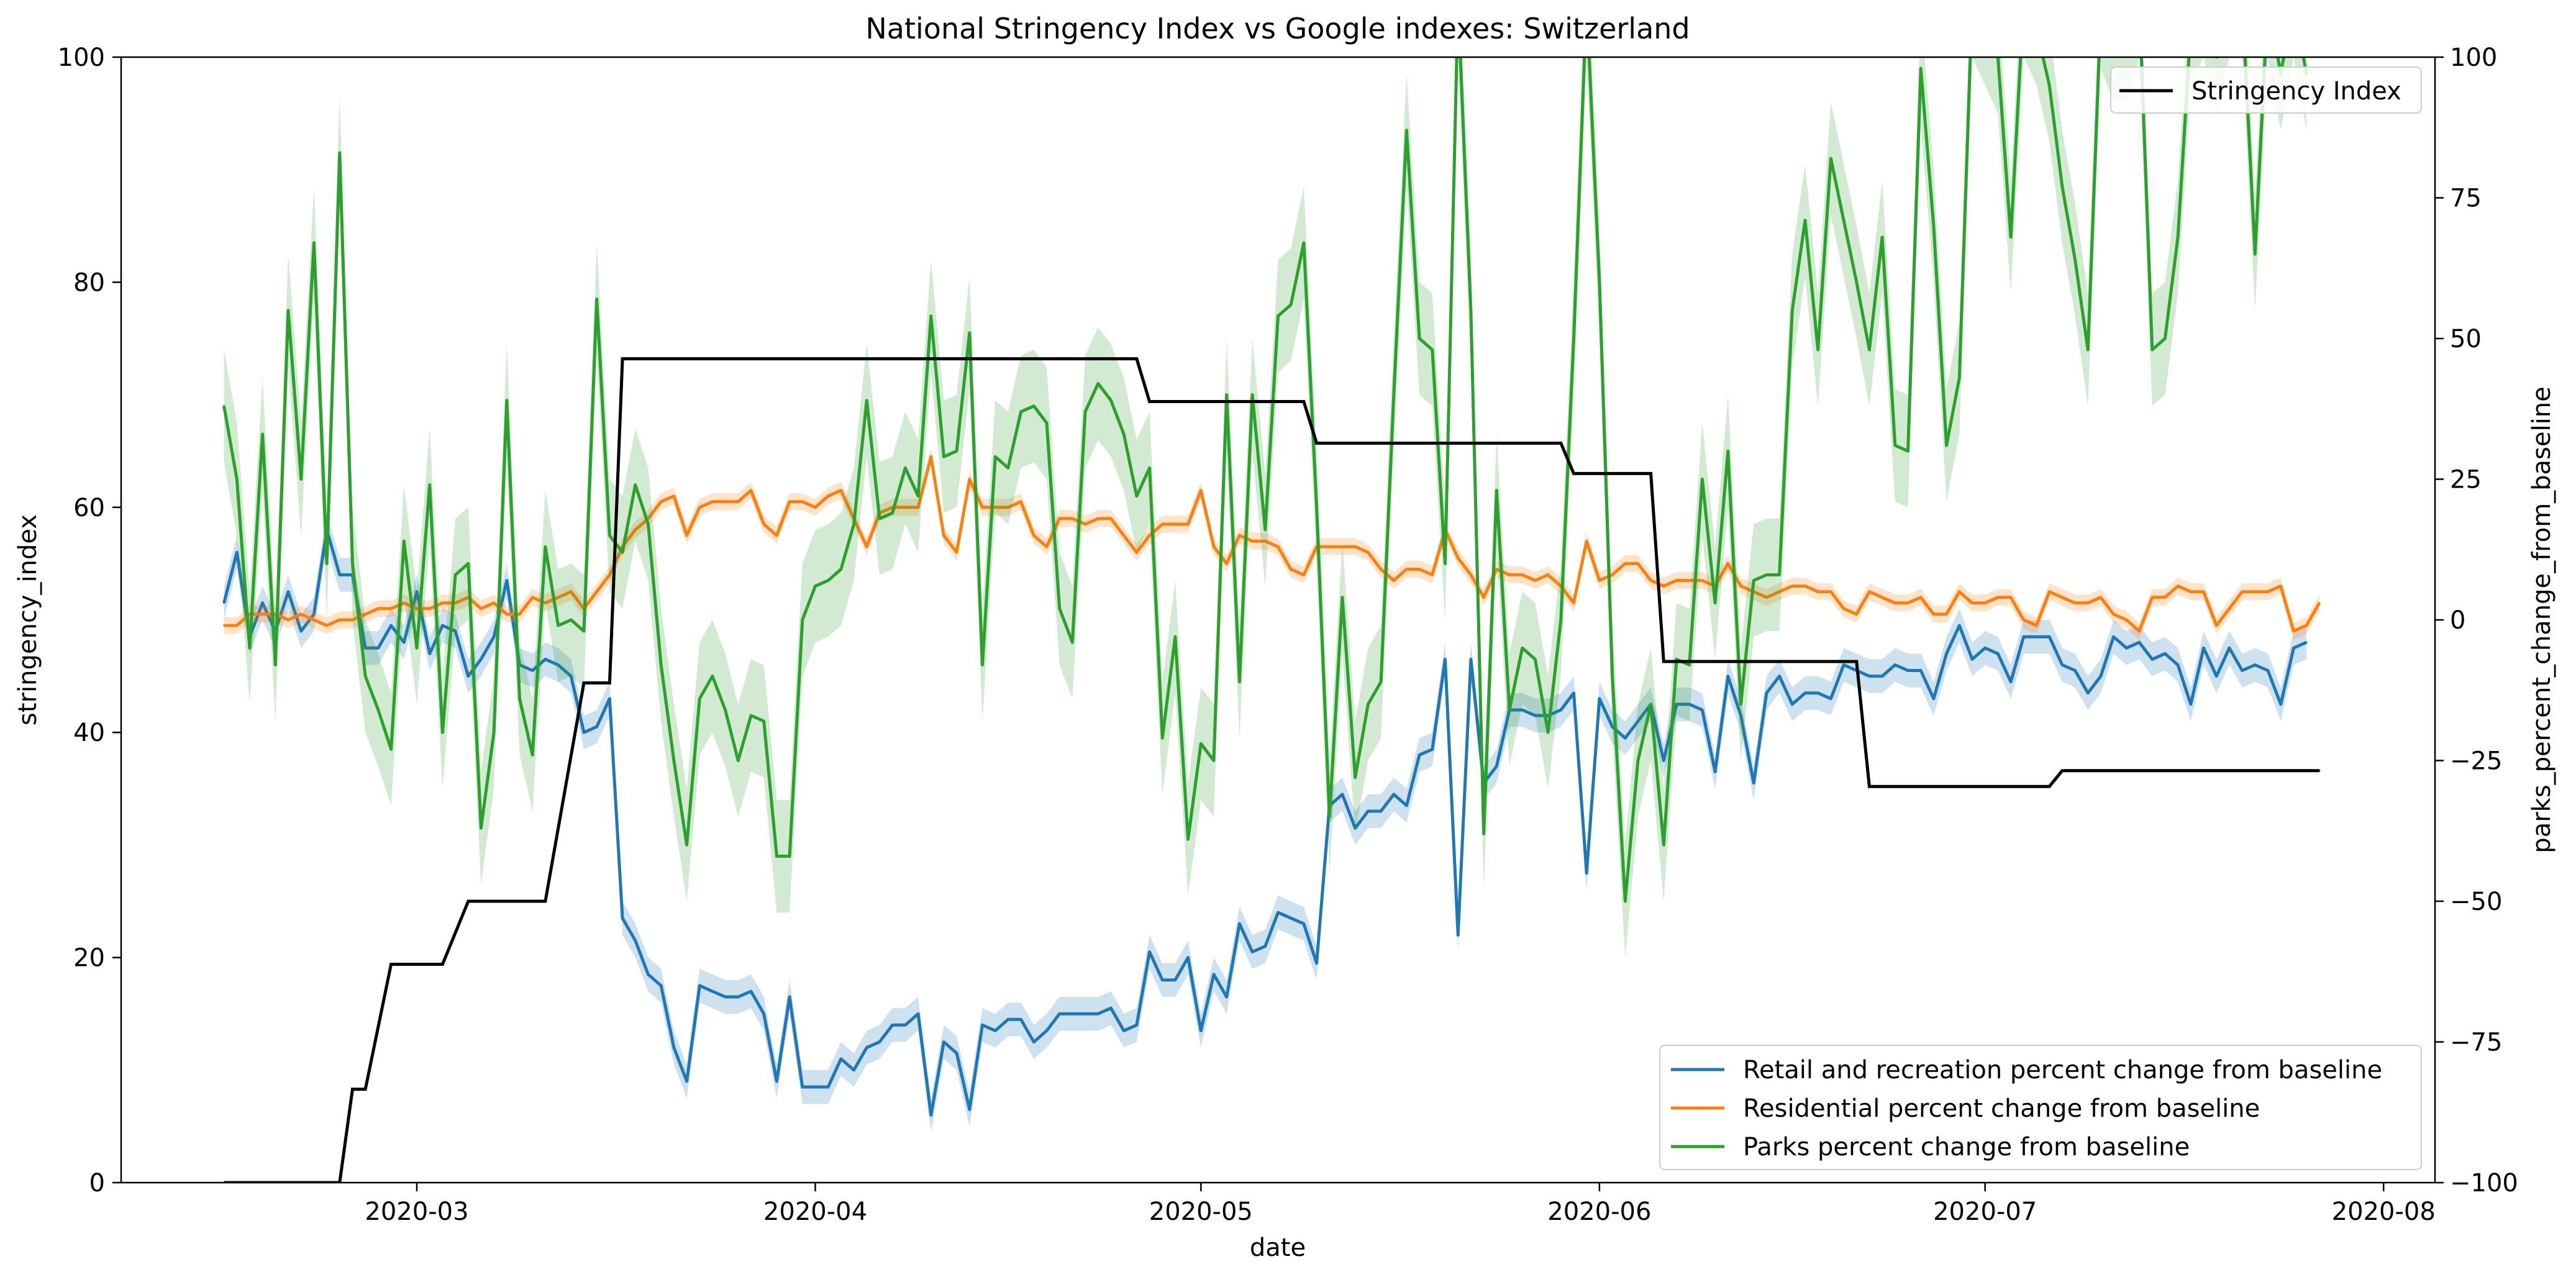  What do you see at coordinates (2266, 90) in the screenshot?
I see `legend-top: Stringency Index` at bounding box center [2266, 90].